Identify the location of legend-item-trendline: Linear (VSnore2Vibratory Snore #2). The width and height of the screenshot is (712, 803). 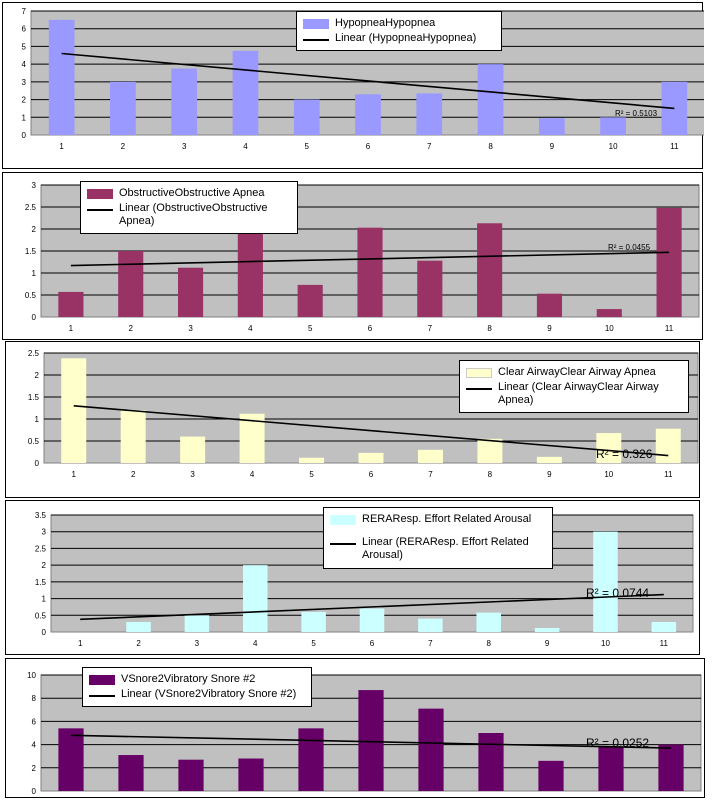
(197, 694).